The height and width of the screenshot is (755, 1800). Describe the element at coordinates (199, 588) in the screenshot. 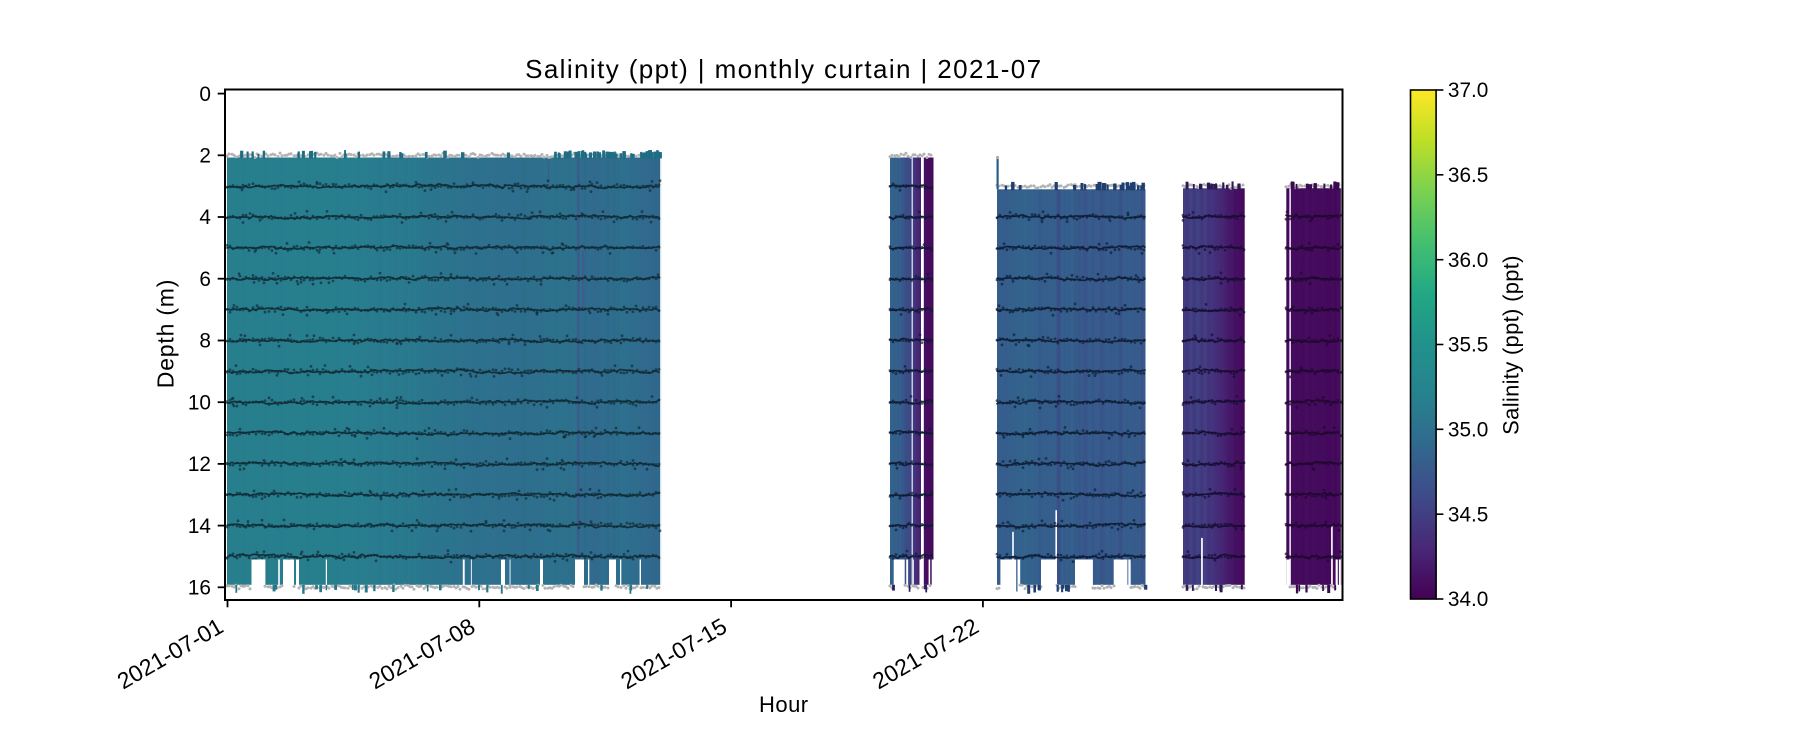

I see `svg-text: 16` at that location.